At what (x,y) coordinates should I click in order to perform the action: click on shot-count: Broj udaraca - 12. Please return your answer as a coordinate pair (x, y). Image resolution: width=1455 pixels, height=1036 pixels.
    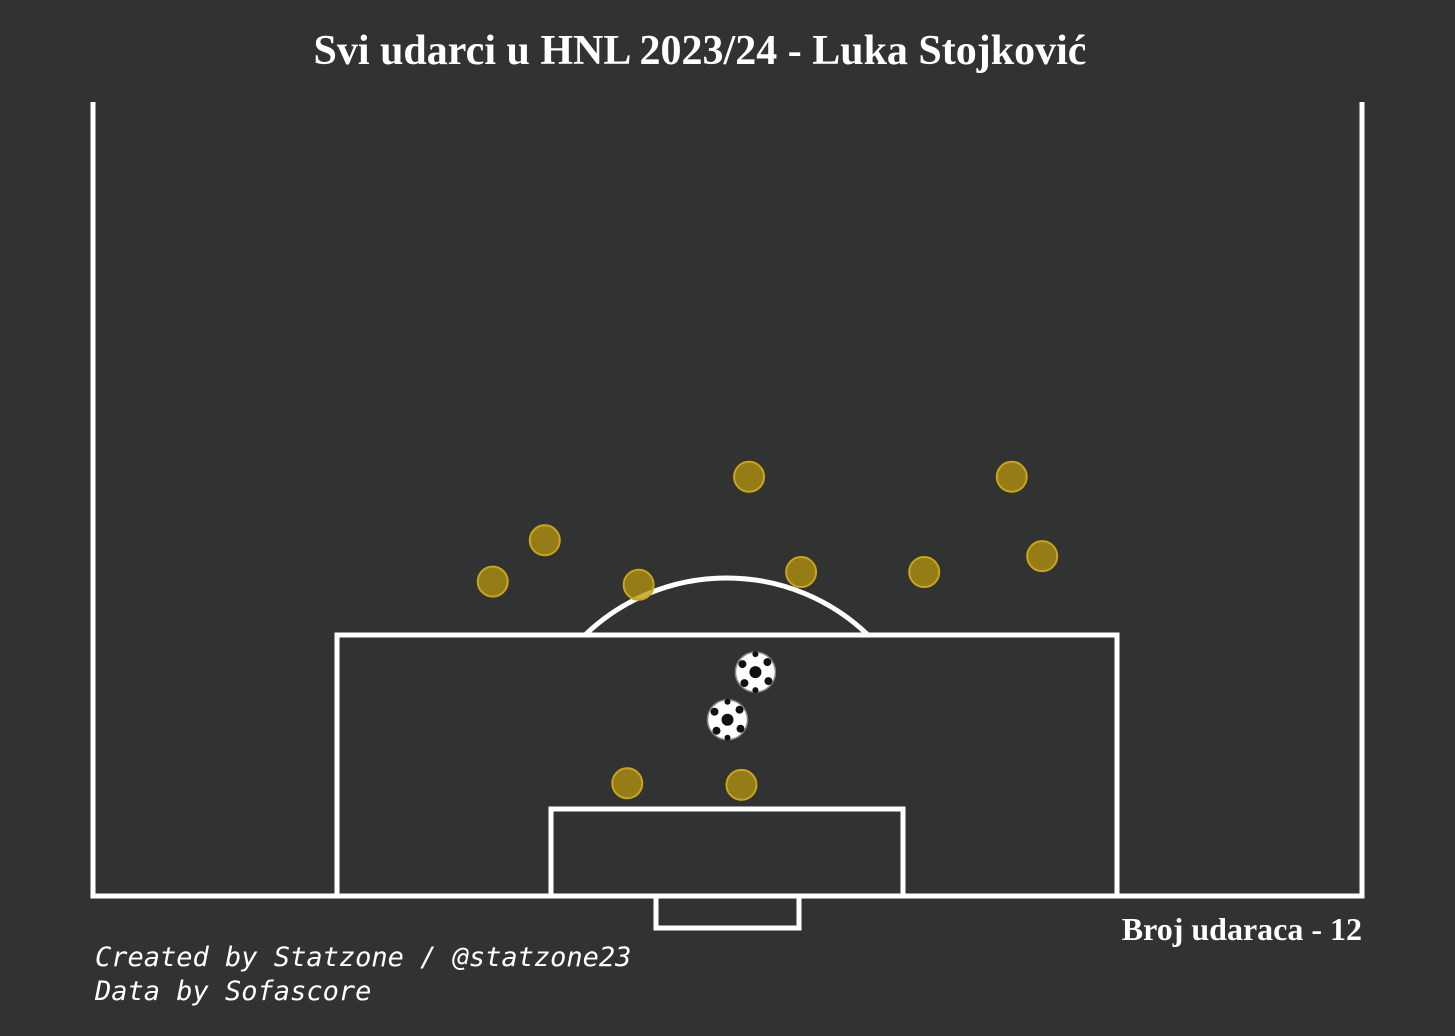
    Looking at the image, I should click on (1242, 929).